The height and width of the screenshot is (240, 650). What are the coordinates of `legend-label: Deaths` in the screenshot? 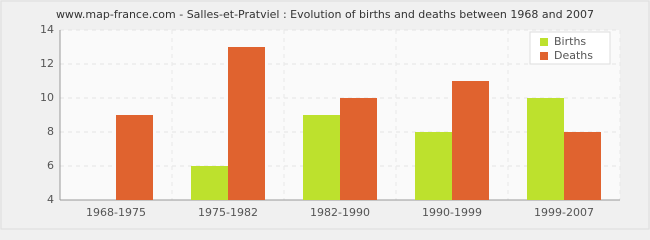 It's located at (573, 55).